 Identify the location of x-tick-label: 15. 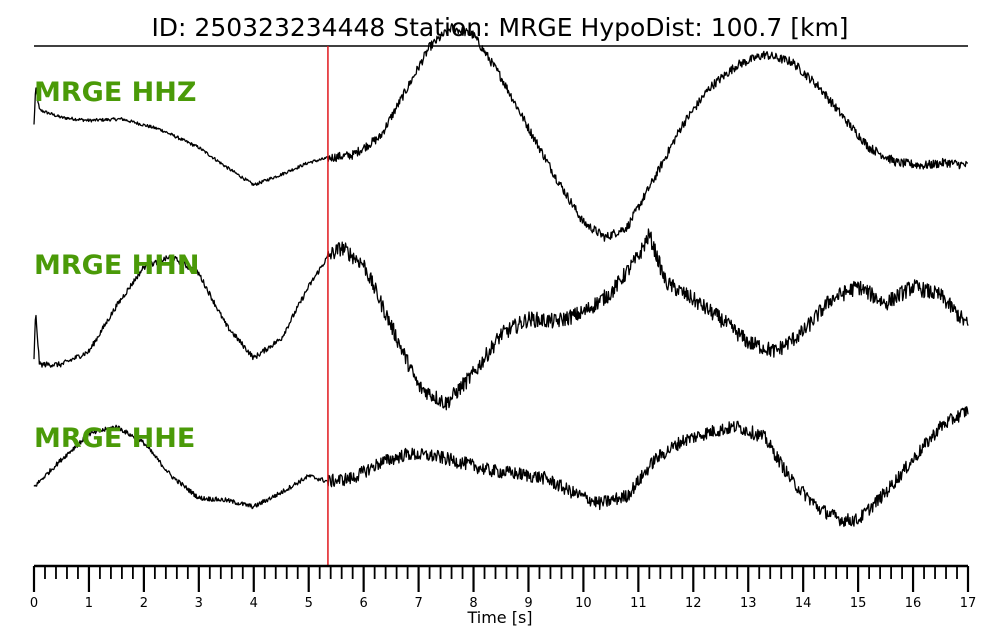
(858, 603).